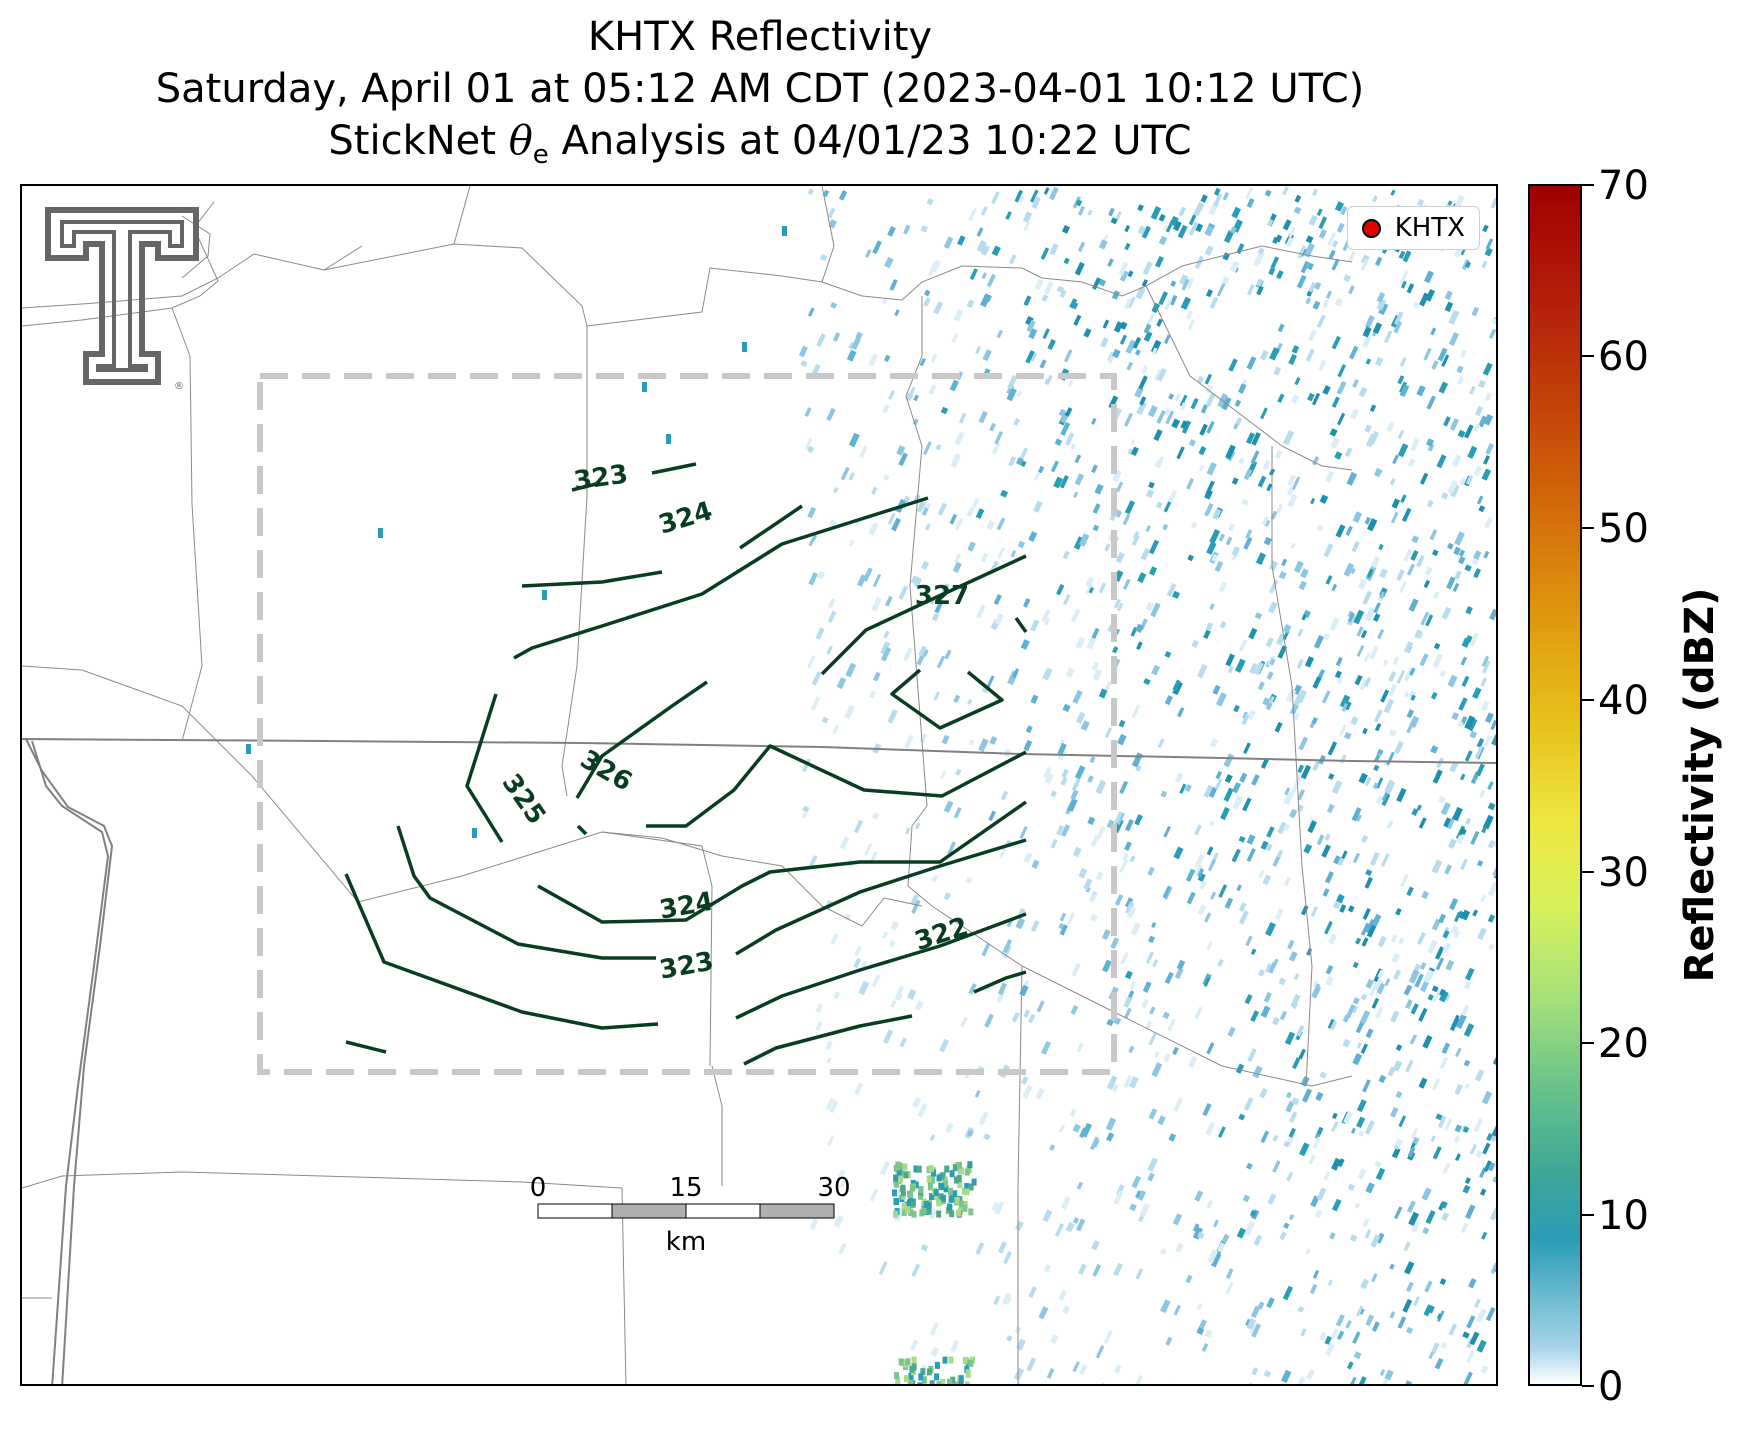 The width and height of the screenshot is (1738, 1430). I want to click on cb-tick-20: 20, so click(1623, 1044).